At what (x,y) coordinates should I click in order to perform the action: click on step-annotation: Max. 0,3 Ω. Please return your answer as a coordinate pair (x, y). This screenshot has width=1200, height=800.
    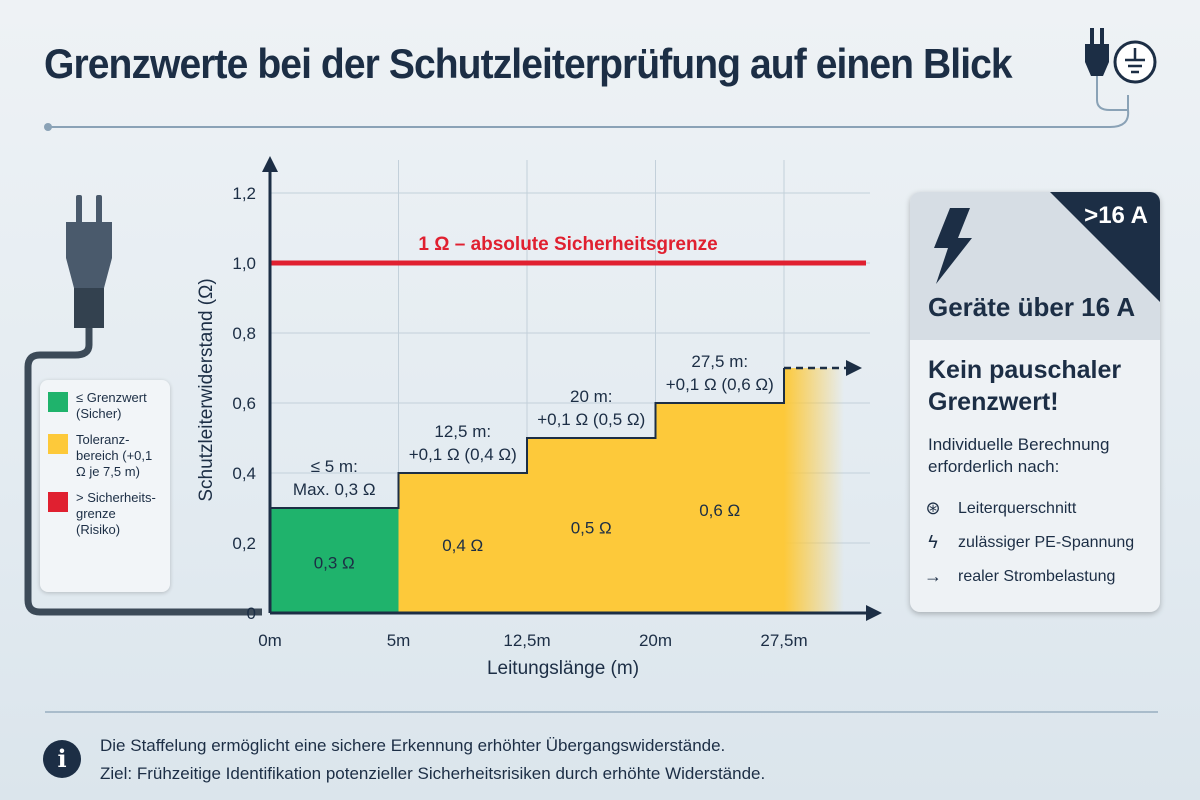
    Looking at the image, I should click on (334, 489).